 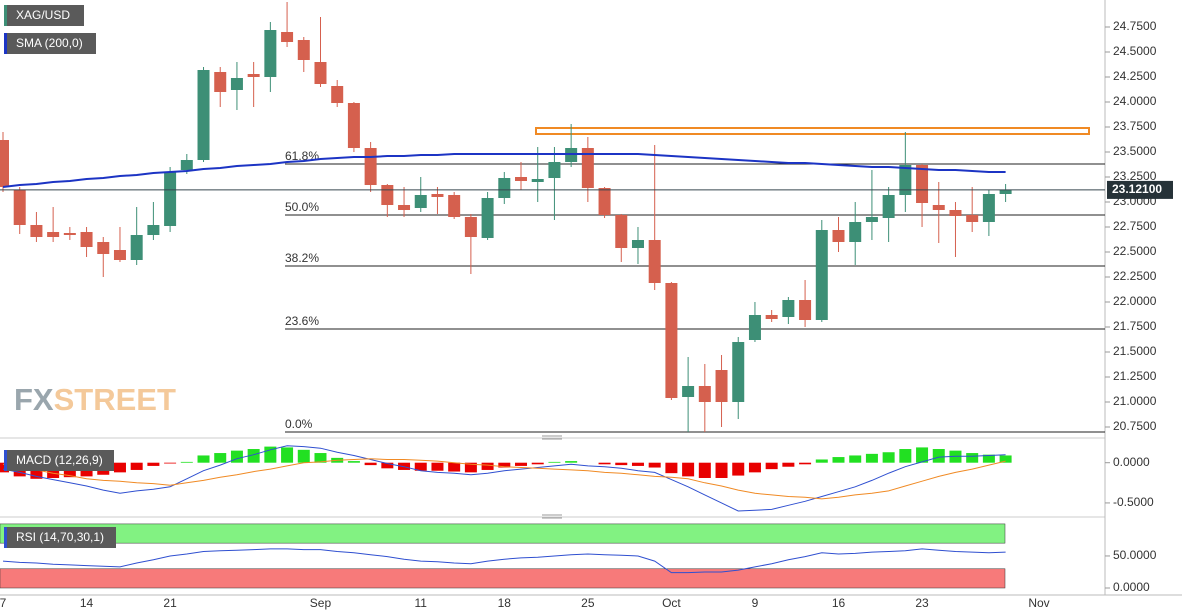 What do you see at coordinates (302, 207) in the screenshot?
I see `fib-label: 50.0%` at bounding box center [302, 207].